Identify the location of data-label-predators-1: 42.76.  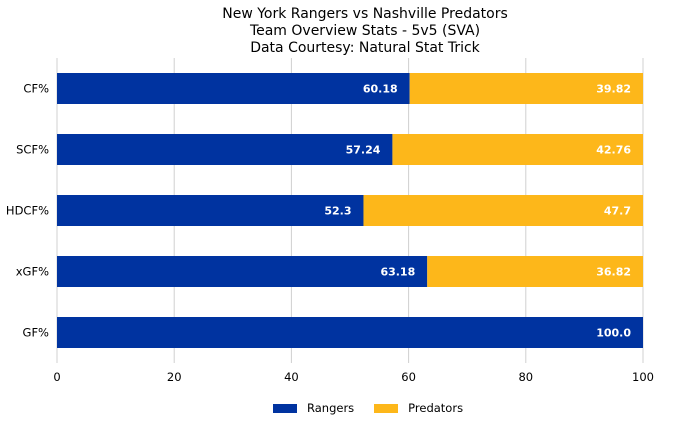
(613, 150).